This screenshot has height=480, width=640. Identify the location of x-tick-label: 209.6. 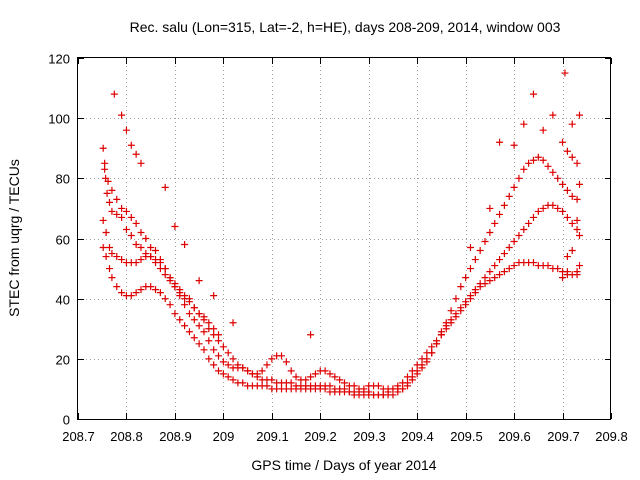
(514, 436).